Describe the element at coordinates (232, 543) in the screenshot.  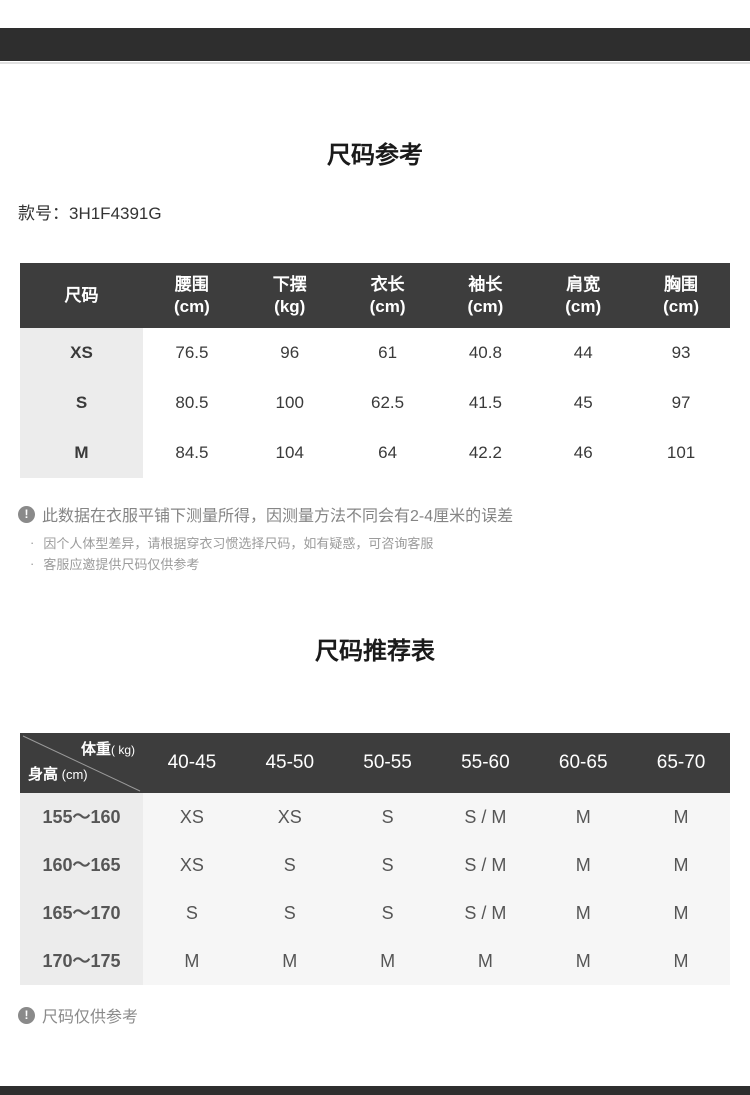
I see `sub-note-1: · 因个人体型差异，请根据穿衣习惯选择尺码，如有疑惑，可咨询客服` at that location.